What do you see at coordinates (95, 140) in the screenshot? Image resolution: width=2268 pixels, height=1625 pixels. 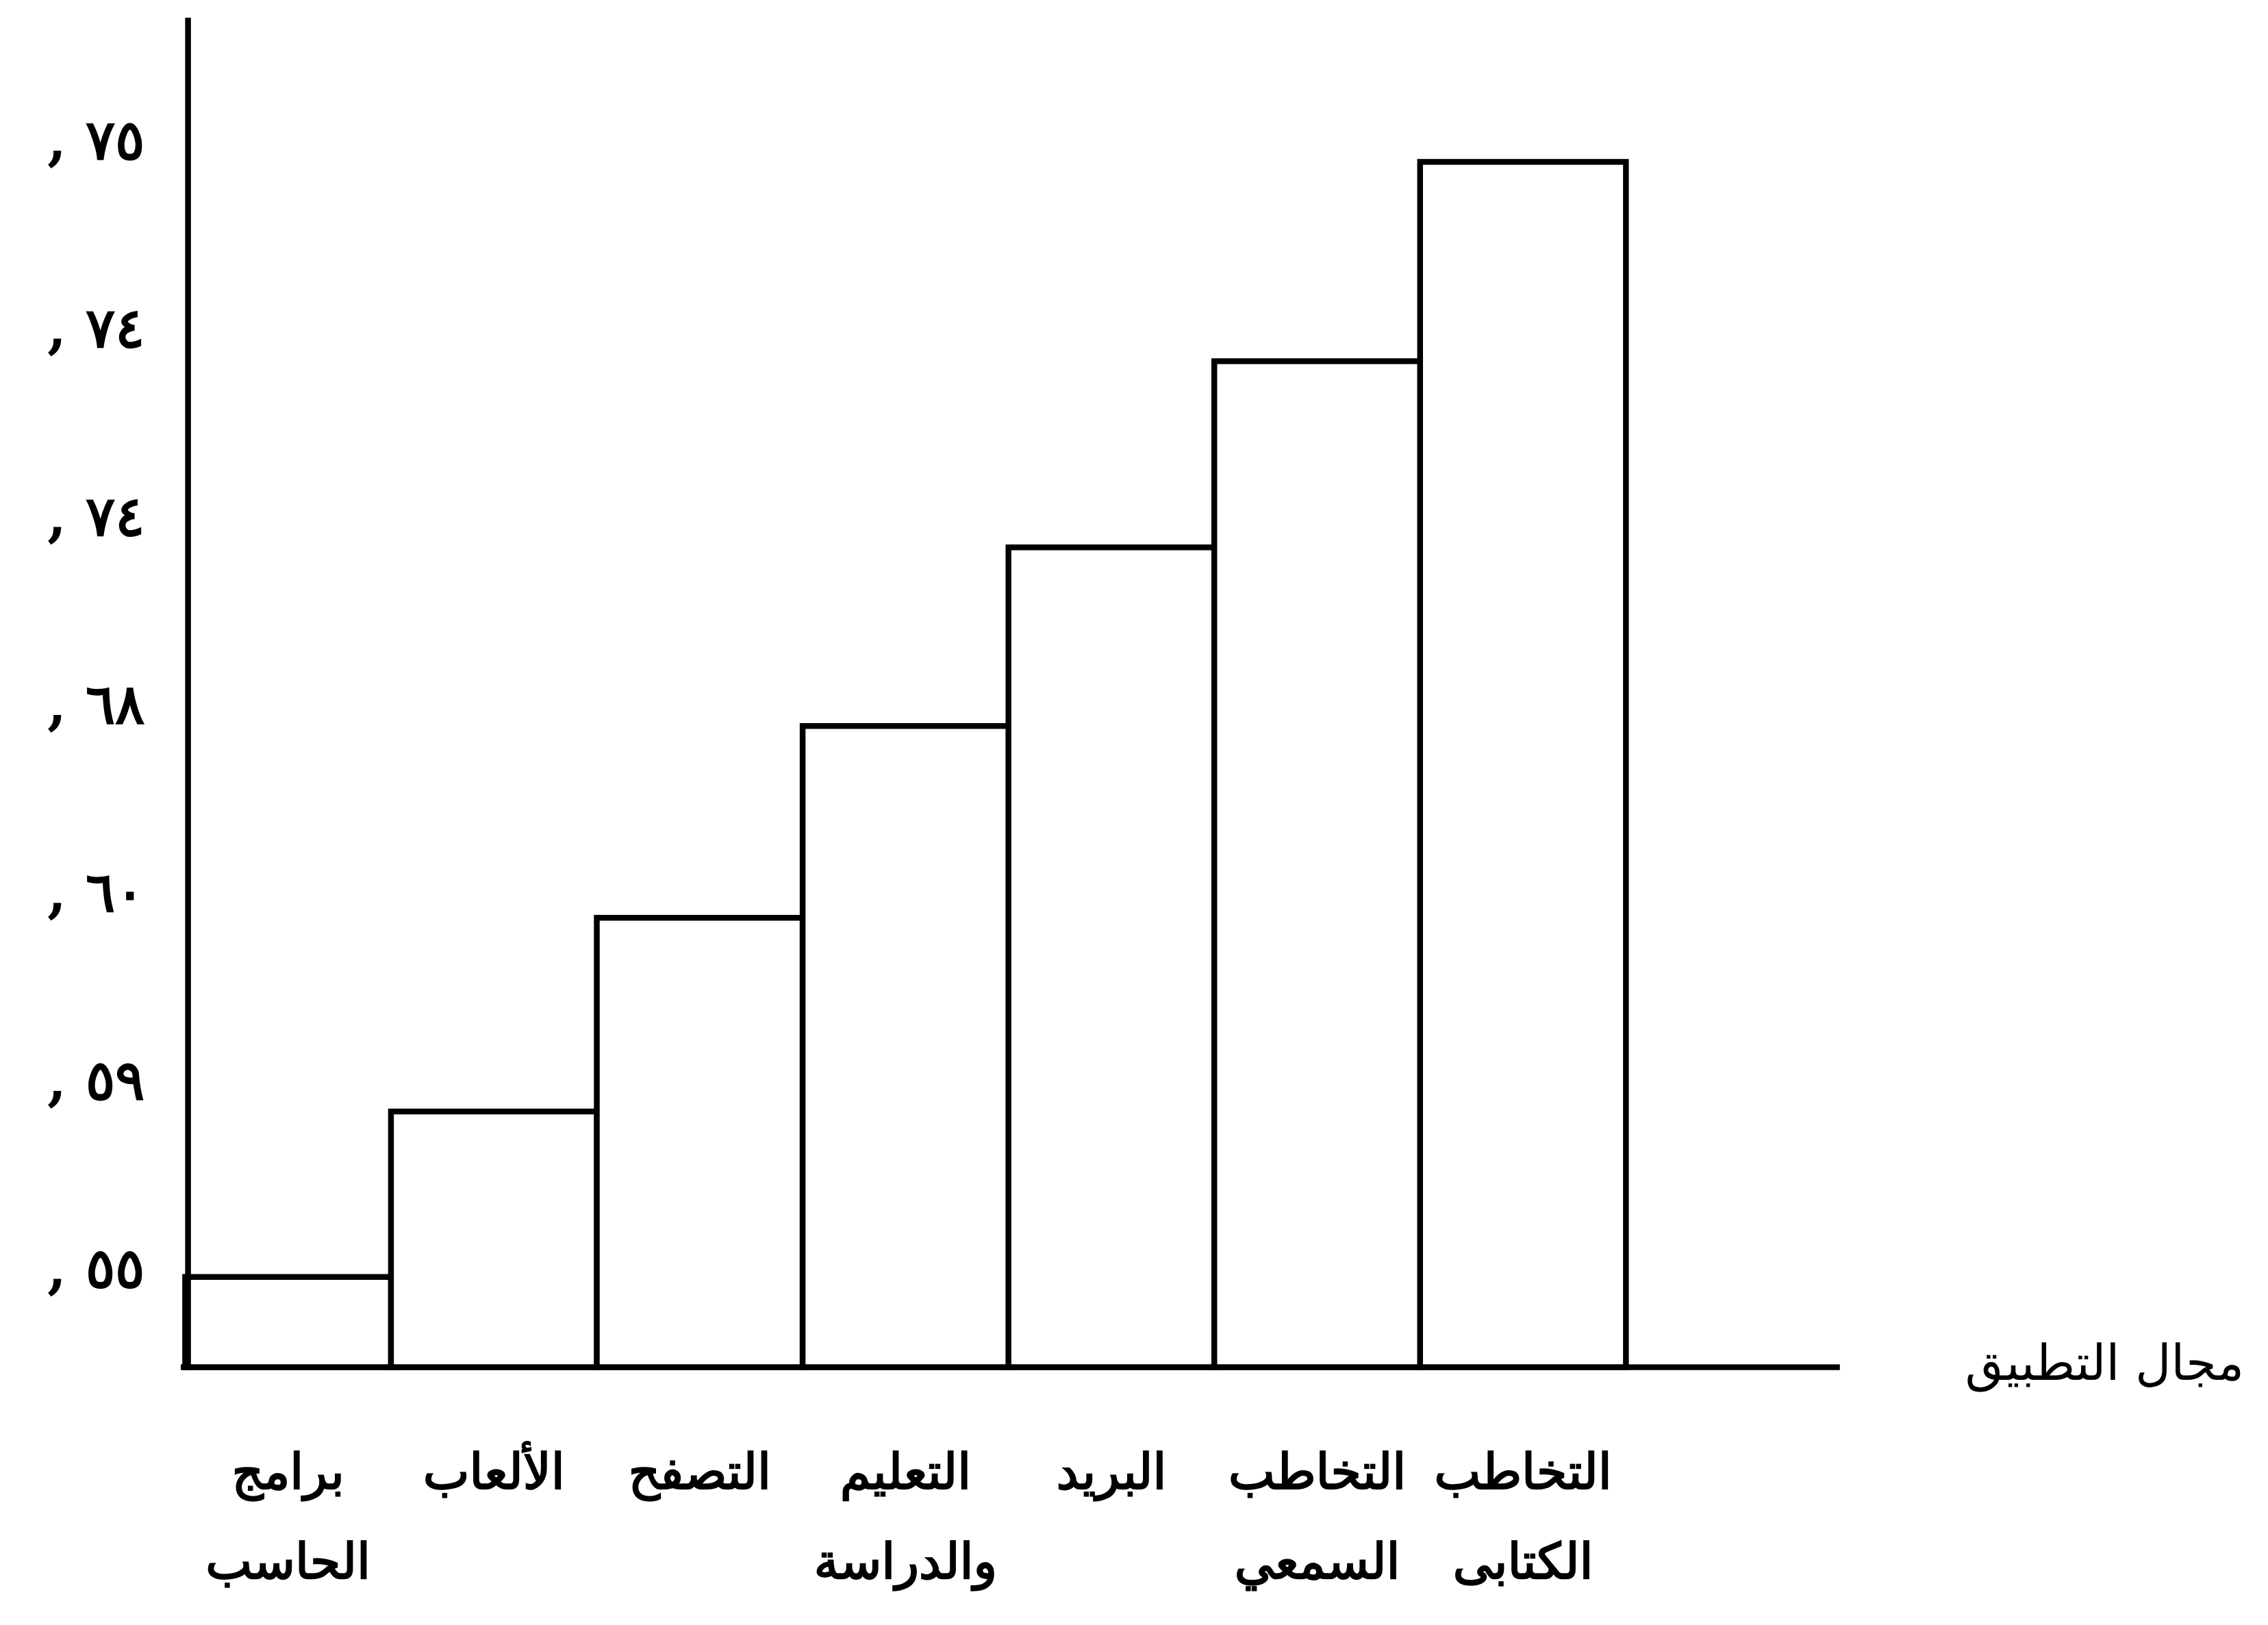 I see `y-tick-label: , ٧٥` at bounding box center [95, 140].